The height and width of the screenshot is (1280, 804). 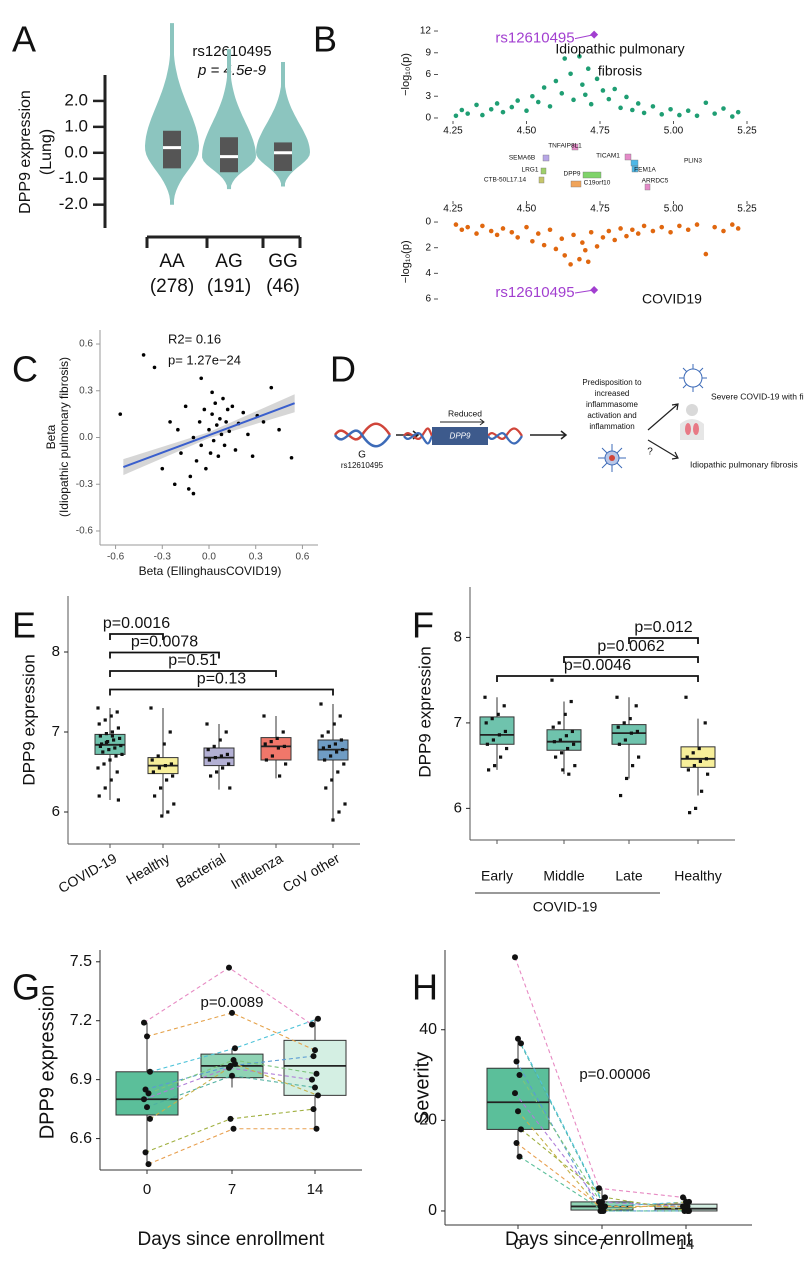 I want to click on arrow, so click(x=549, y=435).